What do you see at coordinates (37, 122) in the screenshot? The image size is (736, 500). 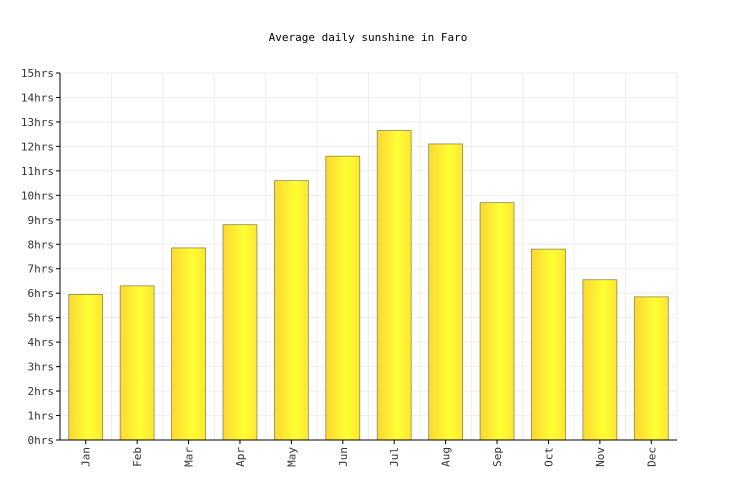 I see `y-tick-label: 13hrs` at bounding box center [37, 122].